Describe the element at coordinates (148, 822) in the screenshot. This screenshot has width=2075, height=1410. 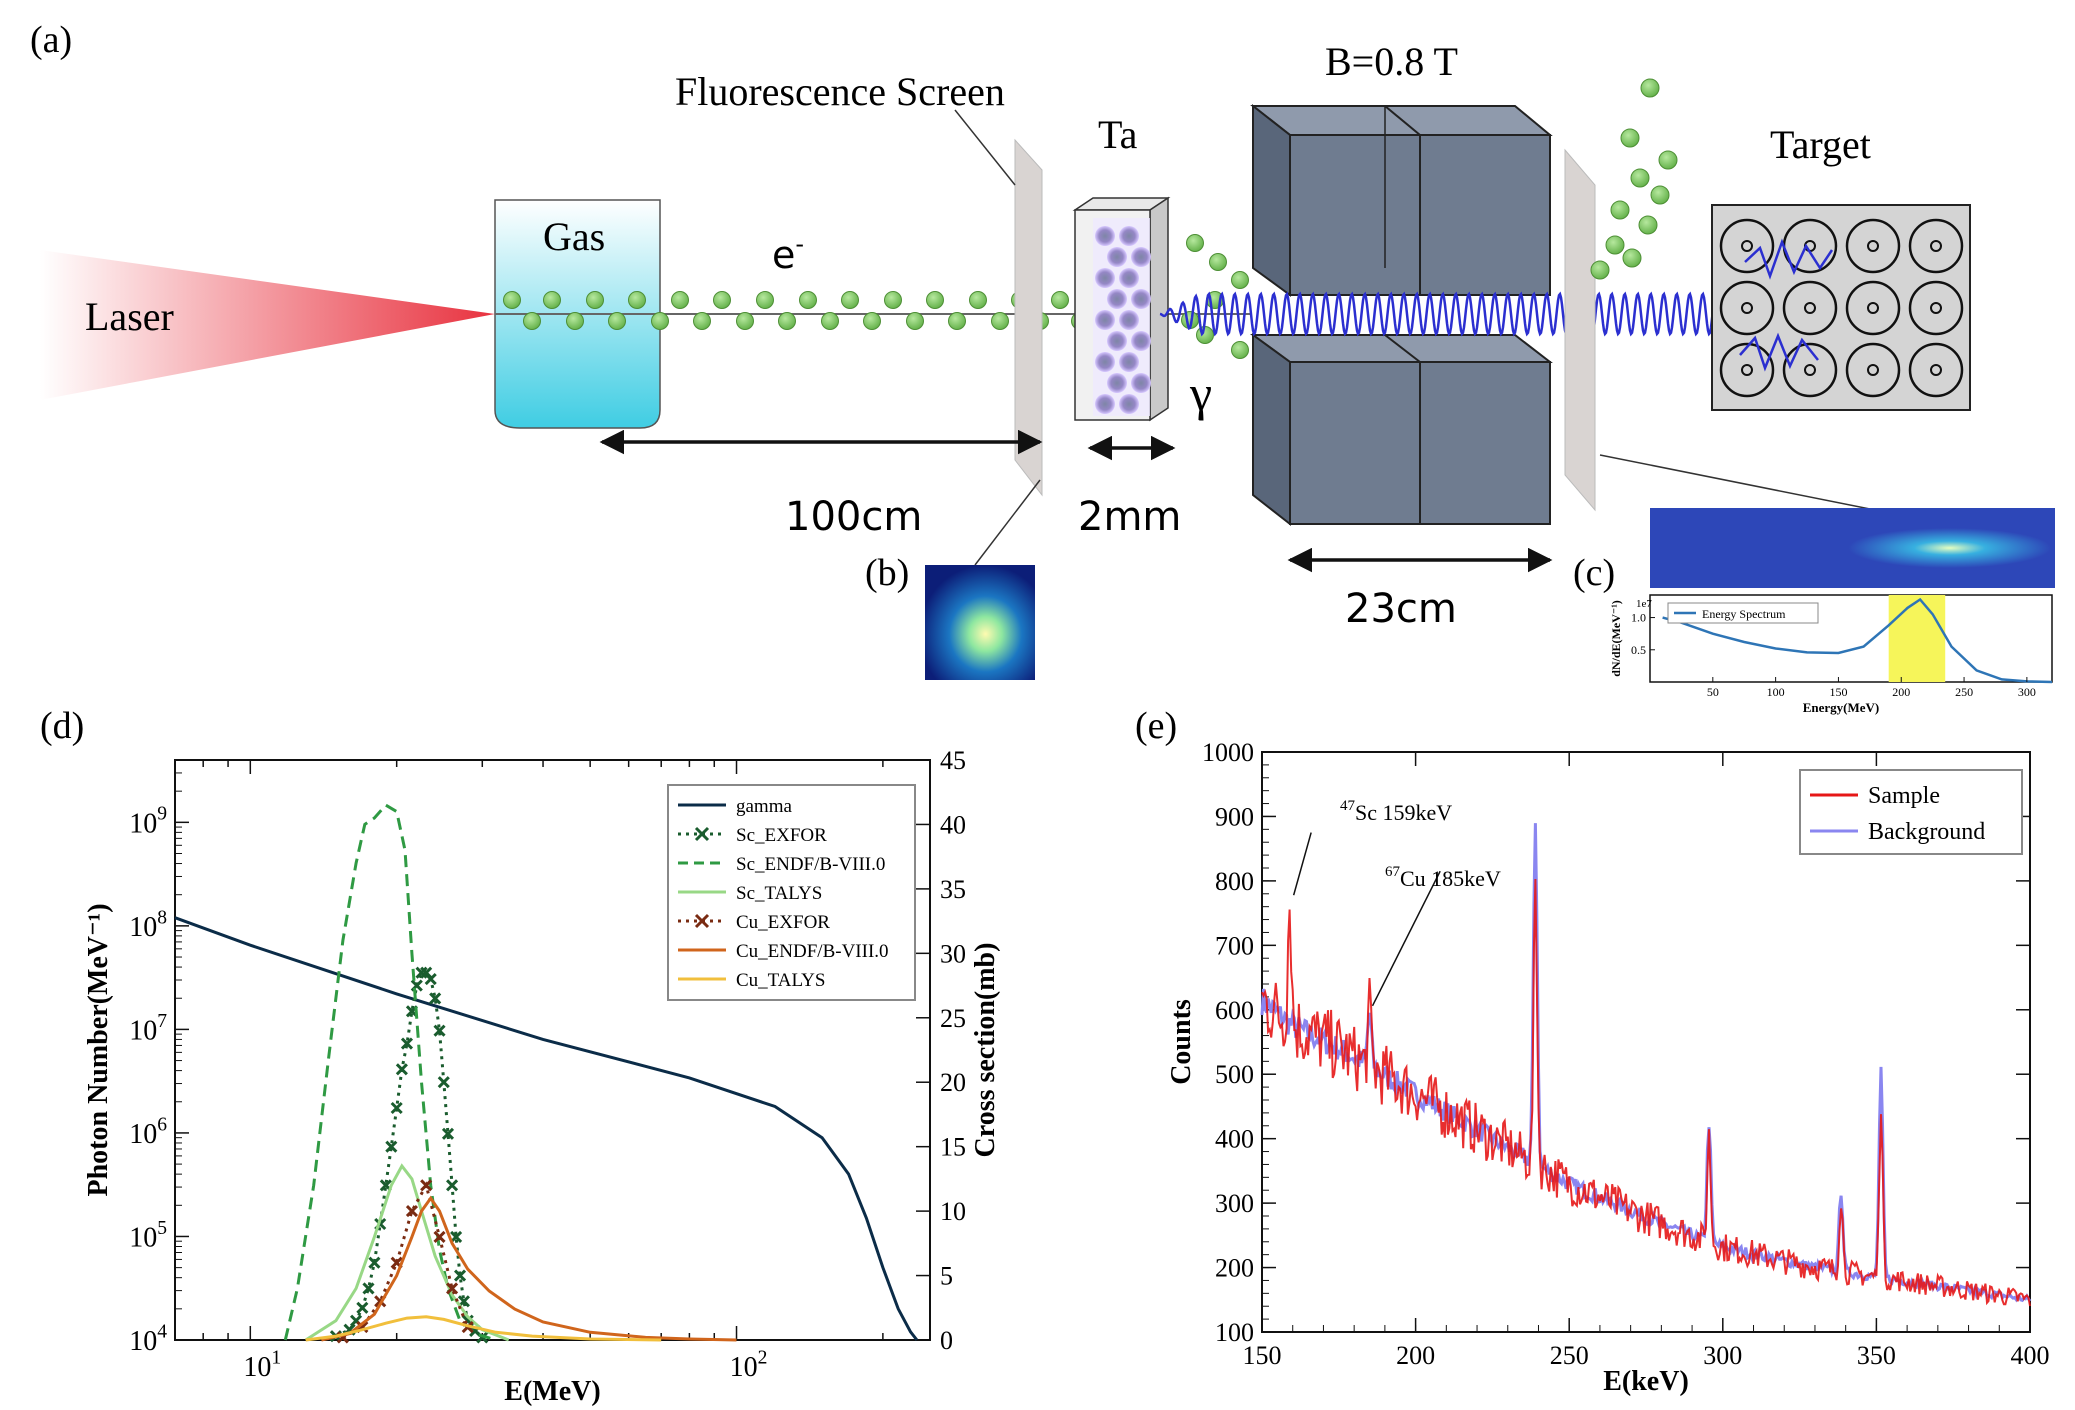
I see `chart-d-left-tick-label: 10⁹` at that location.